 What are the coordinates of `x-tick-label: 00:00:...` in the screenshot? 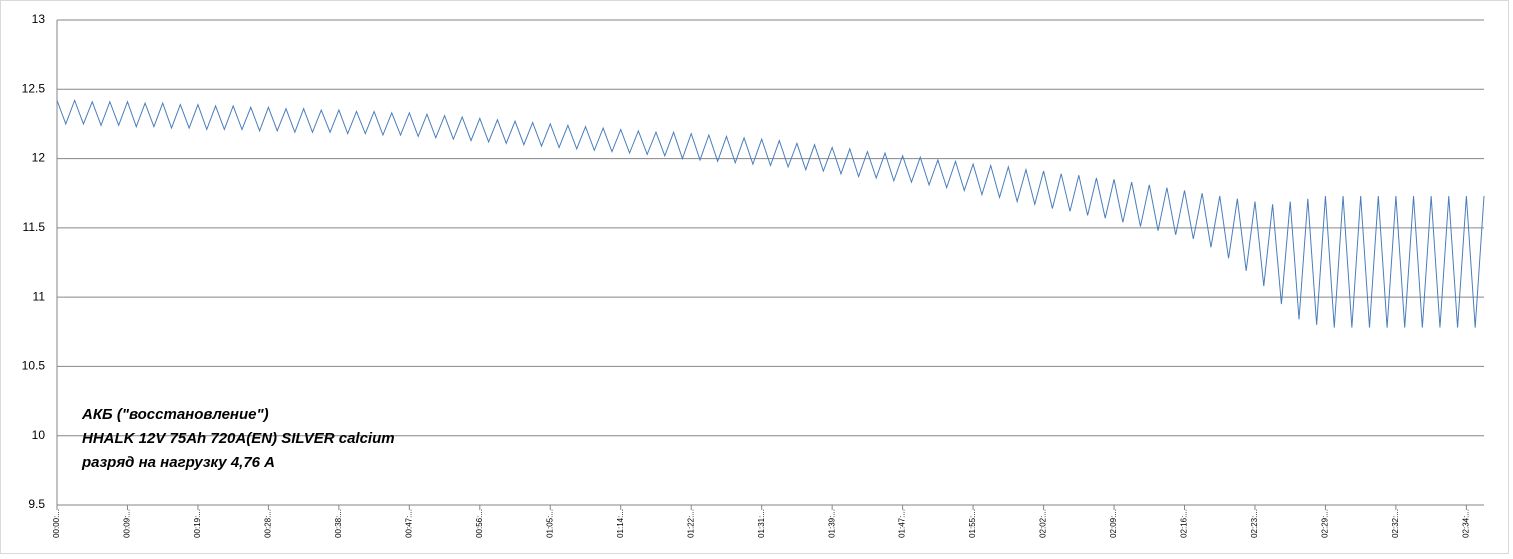 It's located at (56, 523).